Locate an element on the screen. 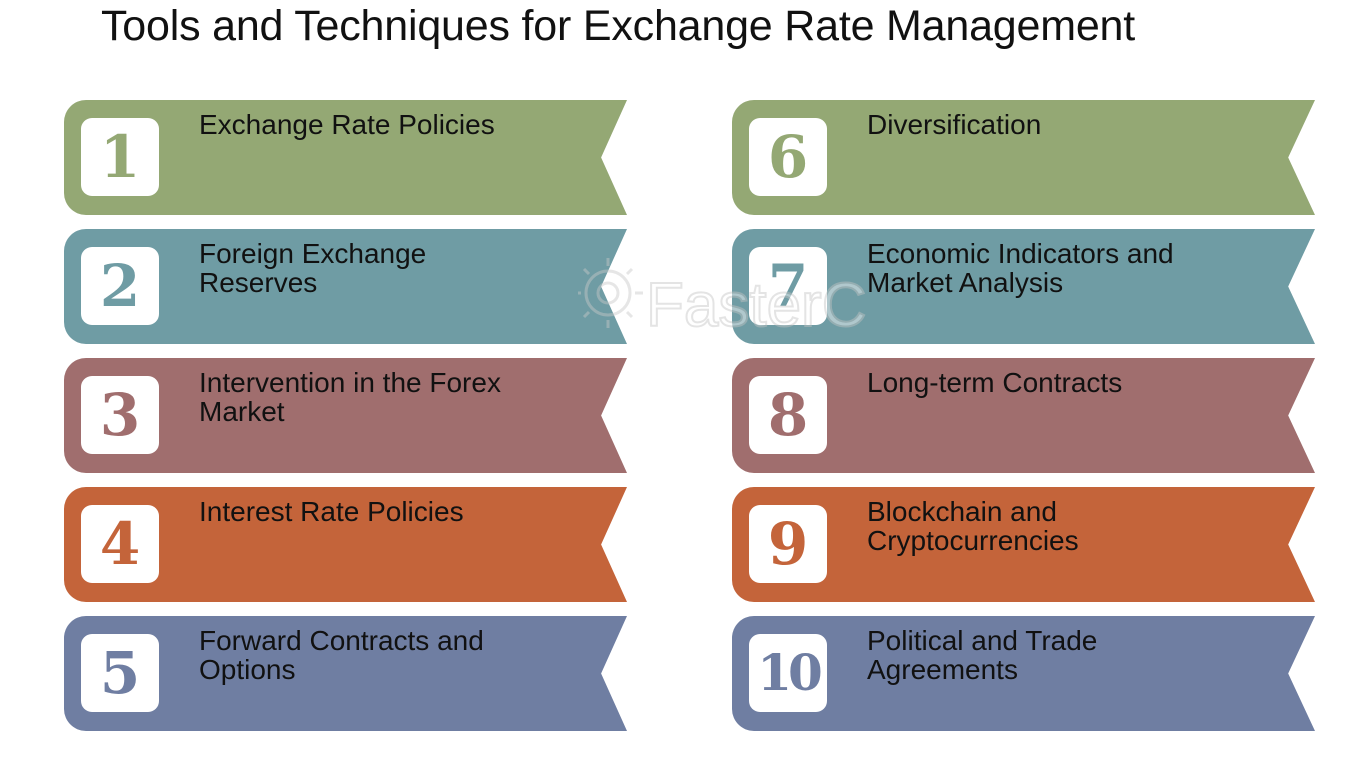  banner-item: 9 Blockchain and Cryptocurrencies is located at coordinates (1023, 544).